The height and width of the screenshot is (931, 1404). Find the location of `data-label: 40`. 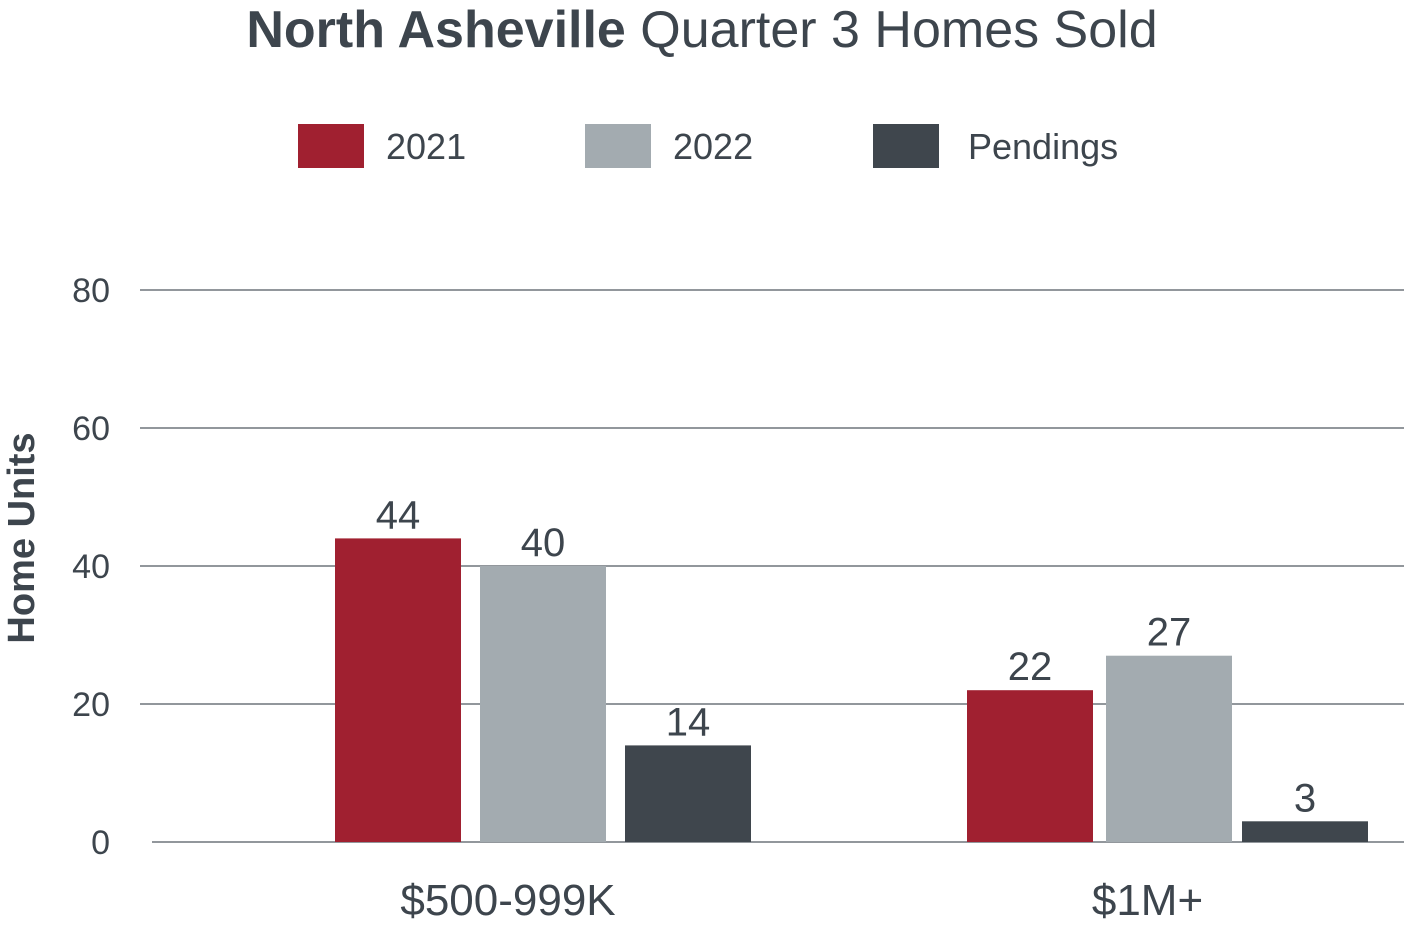

data-label: 40 is located at coordinates (543, 543).